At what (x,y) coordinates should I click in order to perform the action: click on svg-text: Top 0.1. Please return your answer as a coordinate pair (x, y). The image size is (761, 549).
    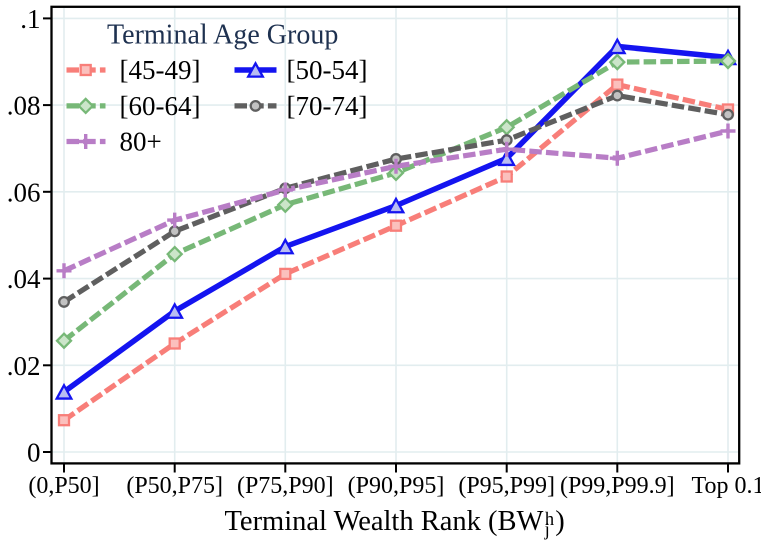
    Looking at the image, I should click on (726, 486).